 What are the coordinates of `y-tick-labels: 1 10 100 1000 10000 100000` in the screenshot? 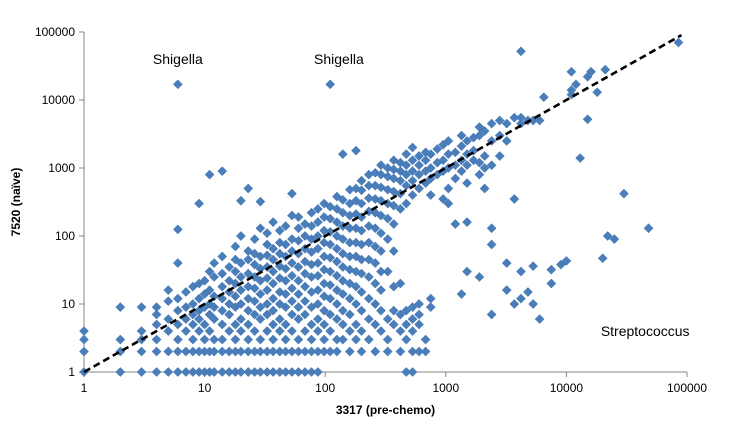 It's located at (59, 202).